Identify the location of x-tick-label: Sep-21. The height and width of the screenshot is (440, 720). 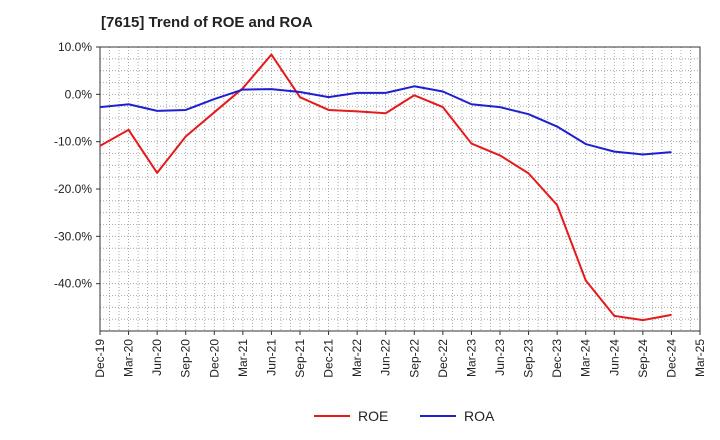
(300, 358).